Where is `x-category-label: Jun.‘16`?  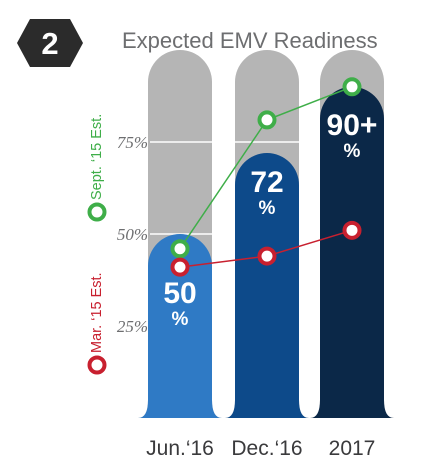
x-category-label: Jun.‘16 is located at coordinates (180, 448).